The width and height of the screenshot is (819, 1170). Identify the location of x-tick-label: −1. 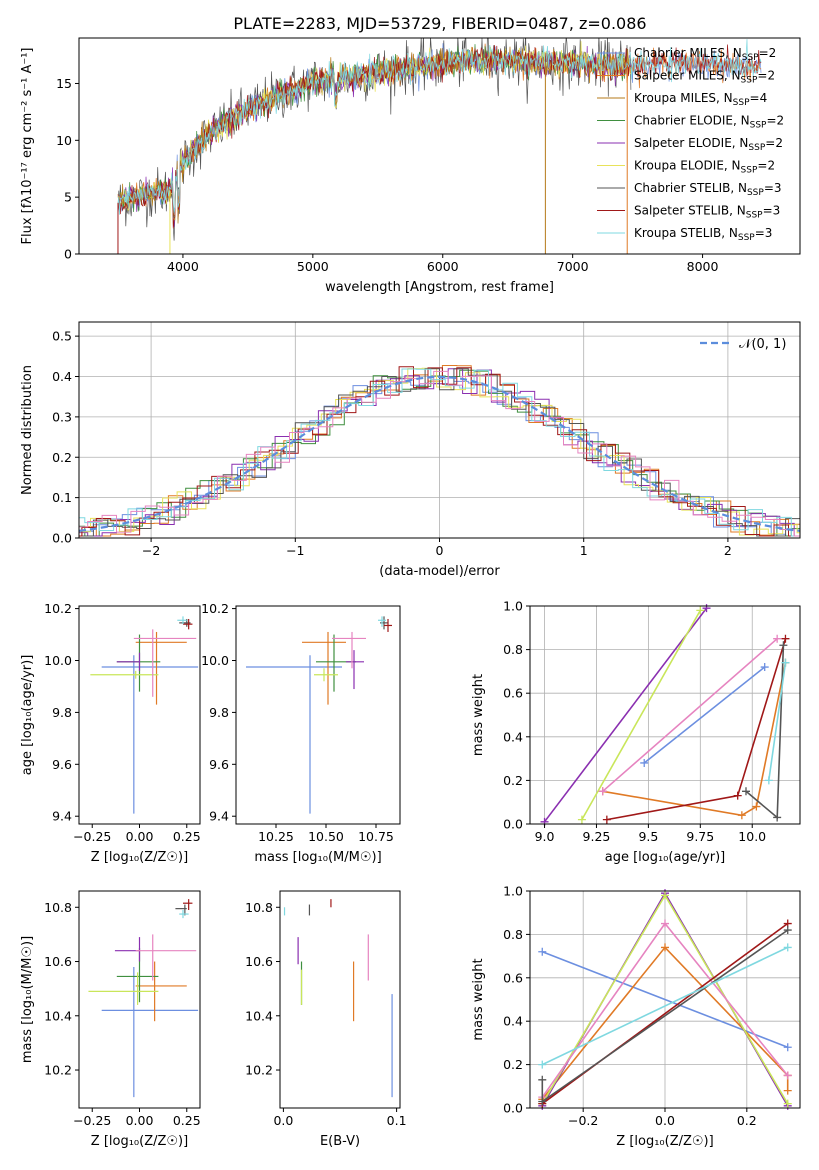
(295, 550).